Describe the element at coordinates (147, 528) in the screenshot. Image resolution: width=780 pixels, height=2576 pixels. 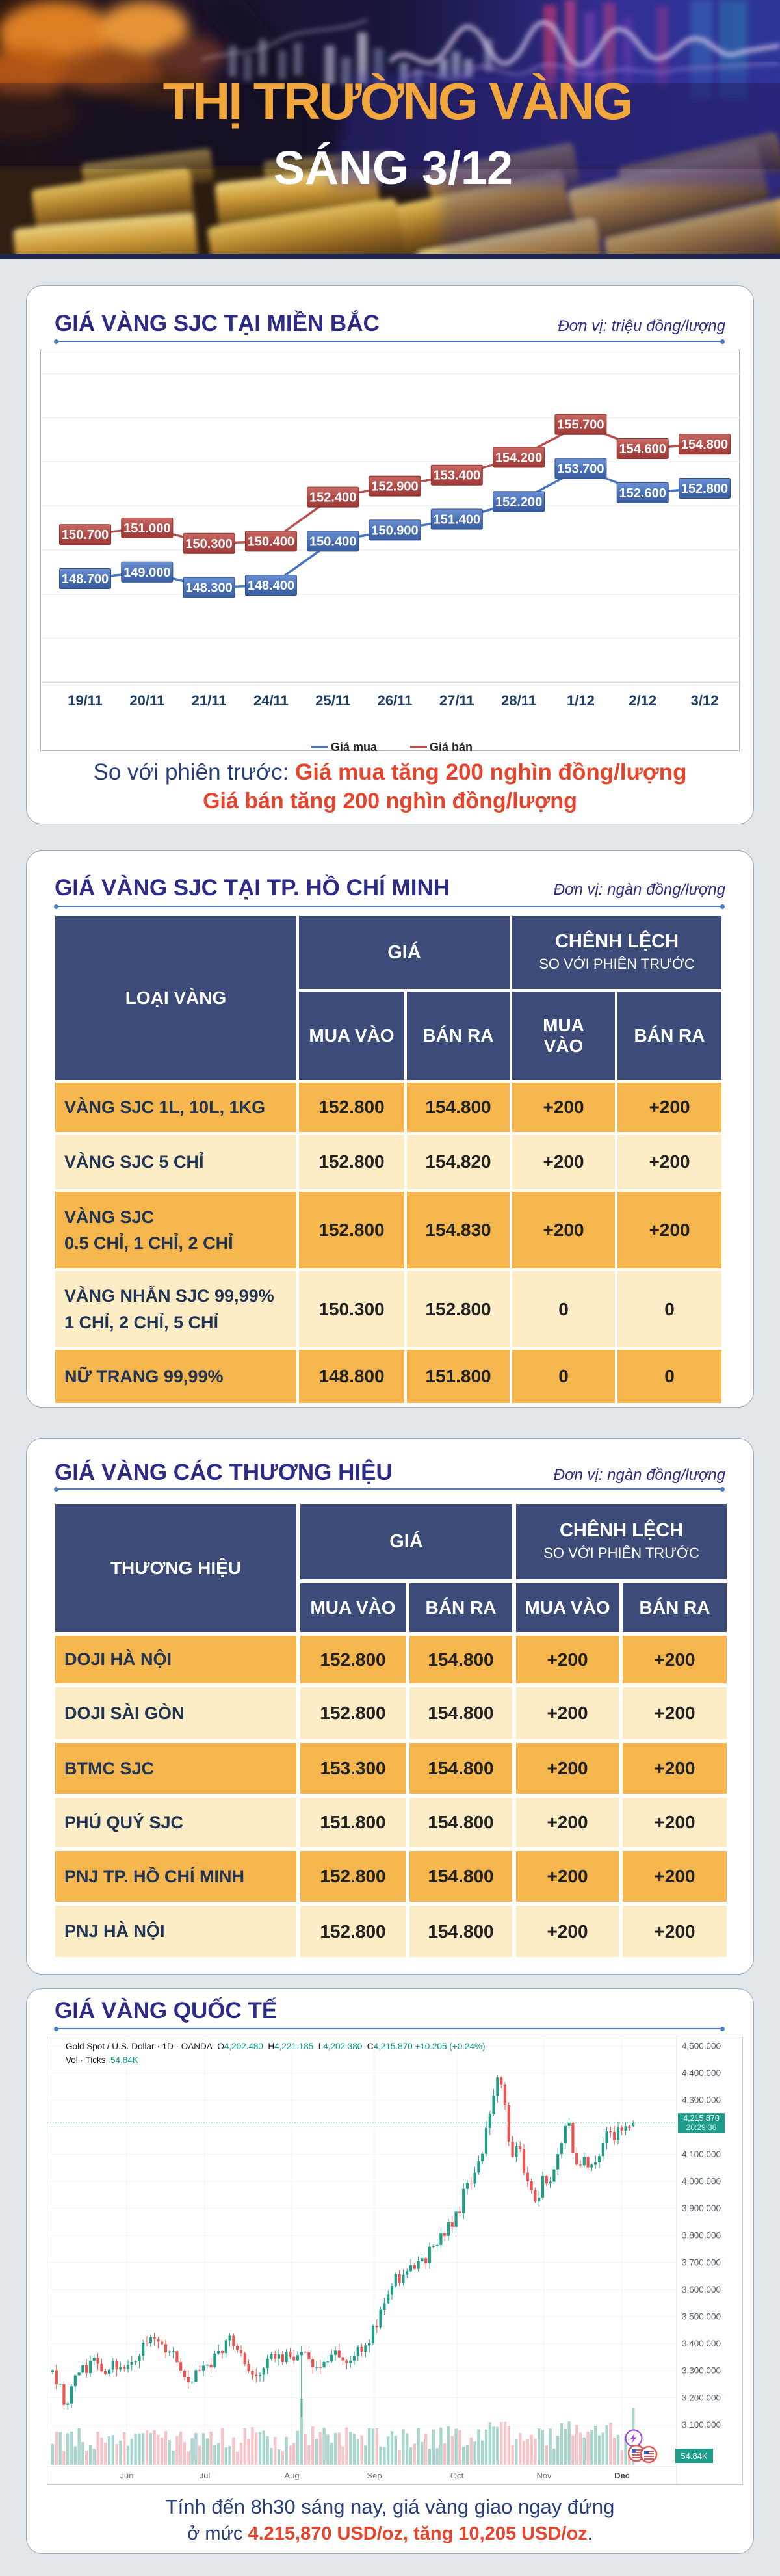
I see `svg-text: 151.000` at that location.